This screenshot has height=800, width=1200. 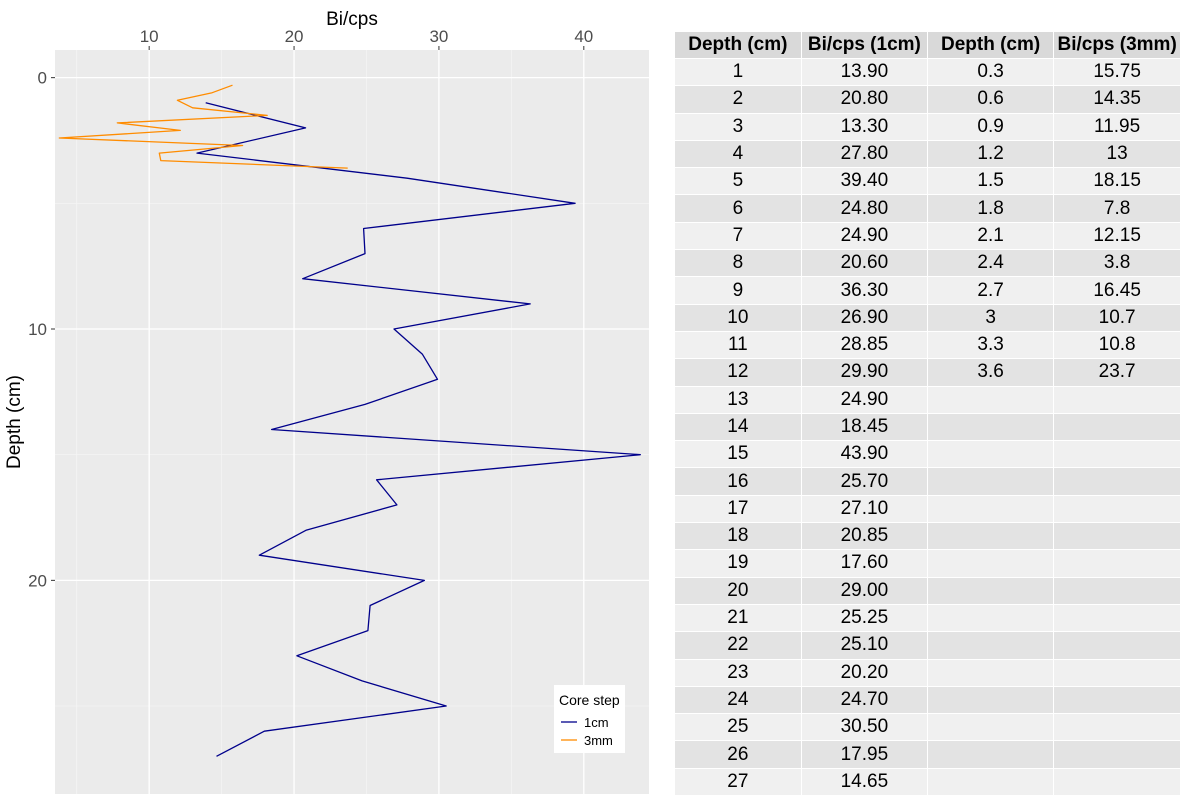 What do you see at coordinates (927, 672) in the screenshot?
I see `table-row: 23 20.20` at bounding box center [927, 672].